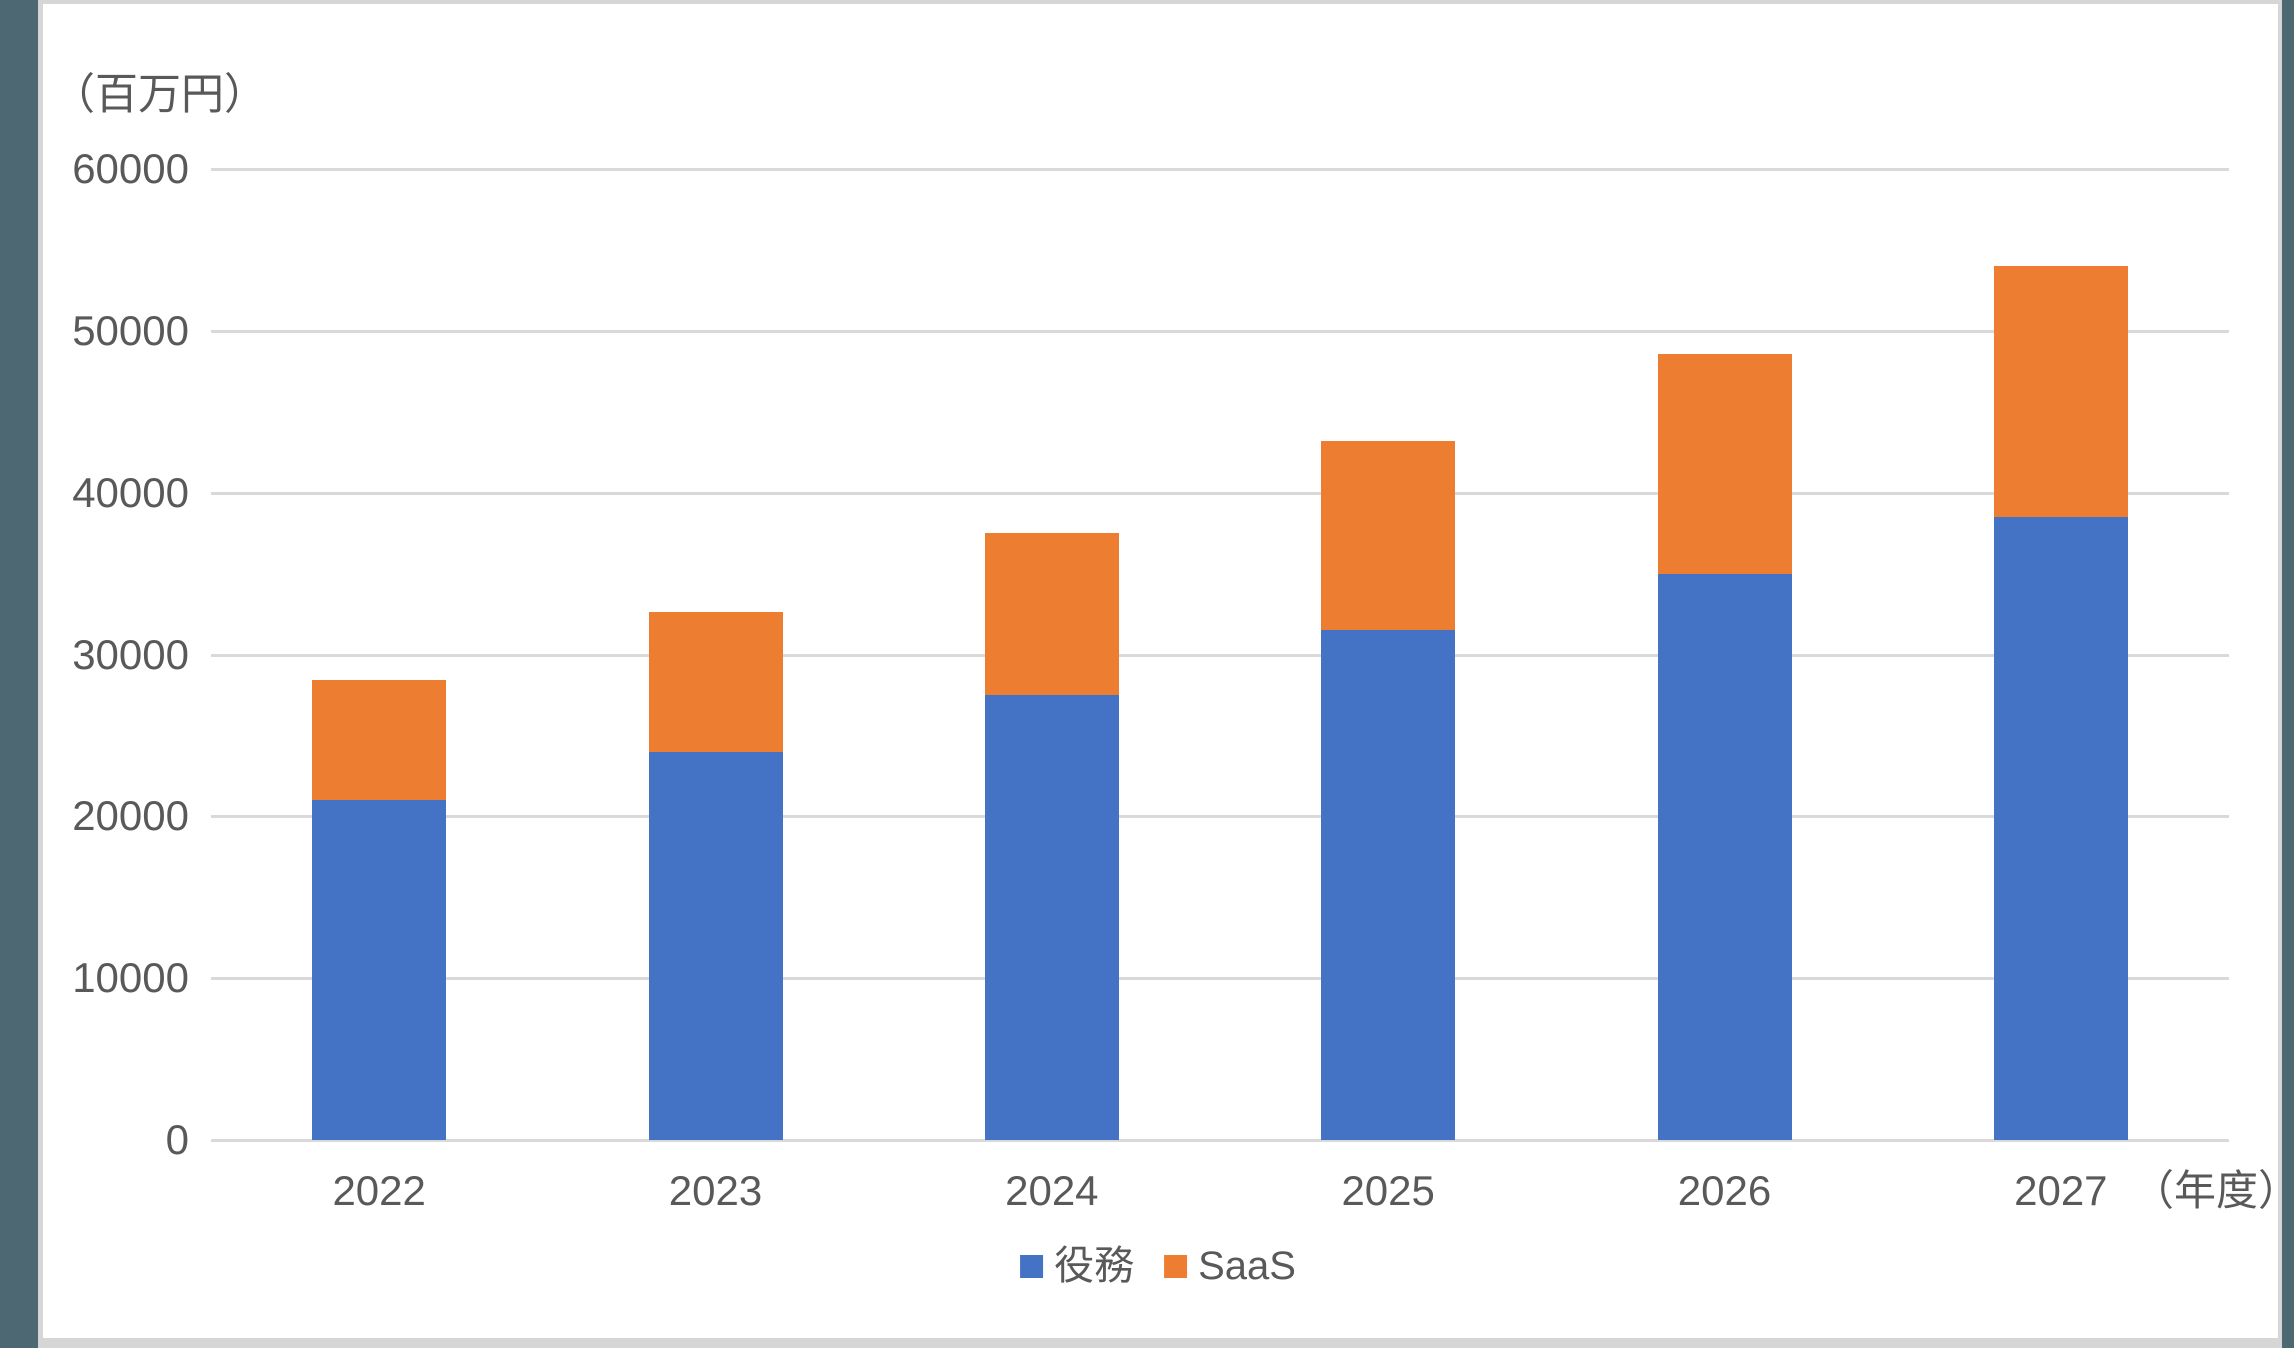  What do you see at coordinates (130, 816) in the screenshot?
I see `y-axis-tick-label: 20000` at bounding box center [130, 816].